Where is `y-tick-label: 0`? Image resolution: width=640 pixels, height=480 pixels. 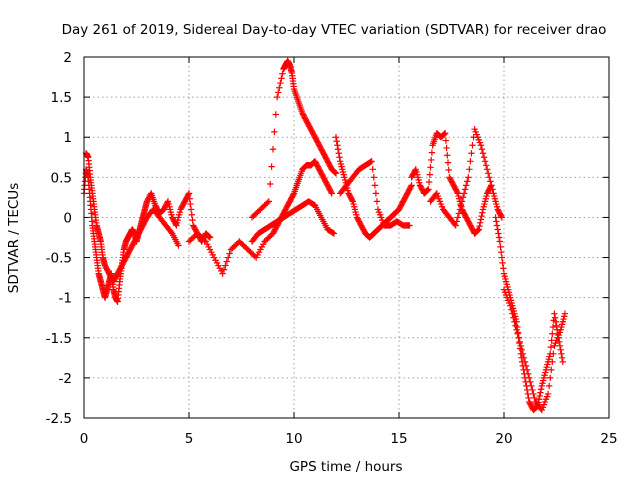
y-tick-label: 0 is located at coordinates (67, 218).